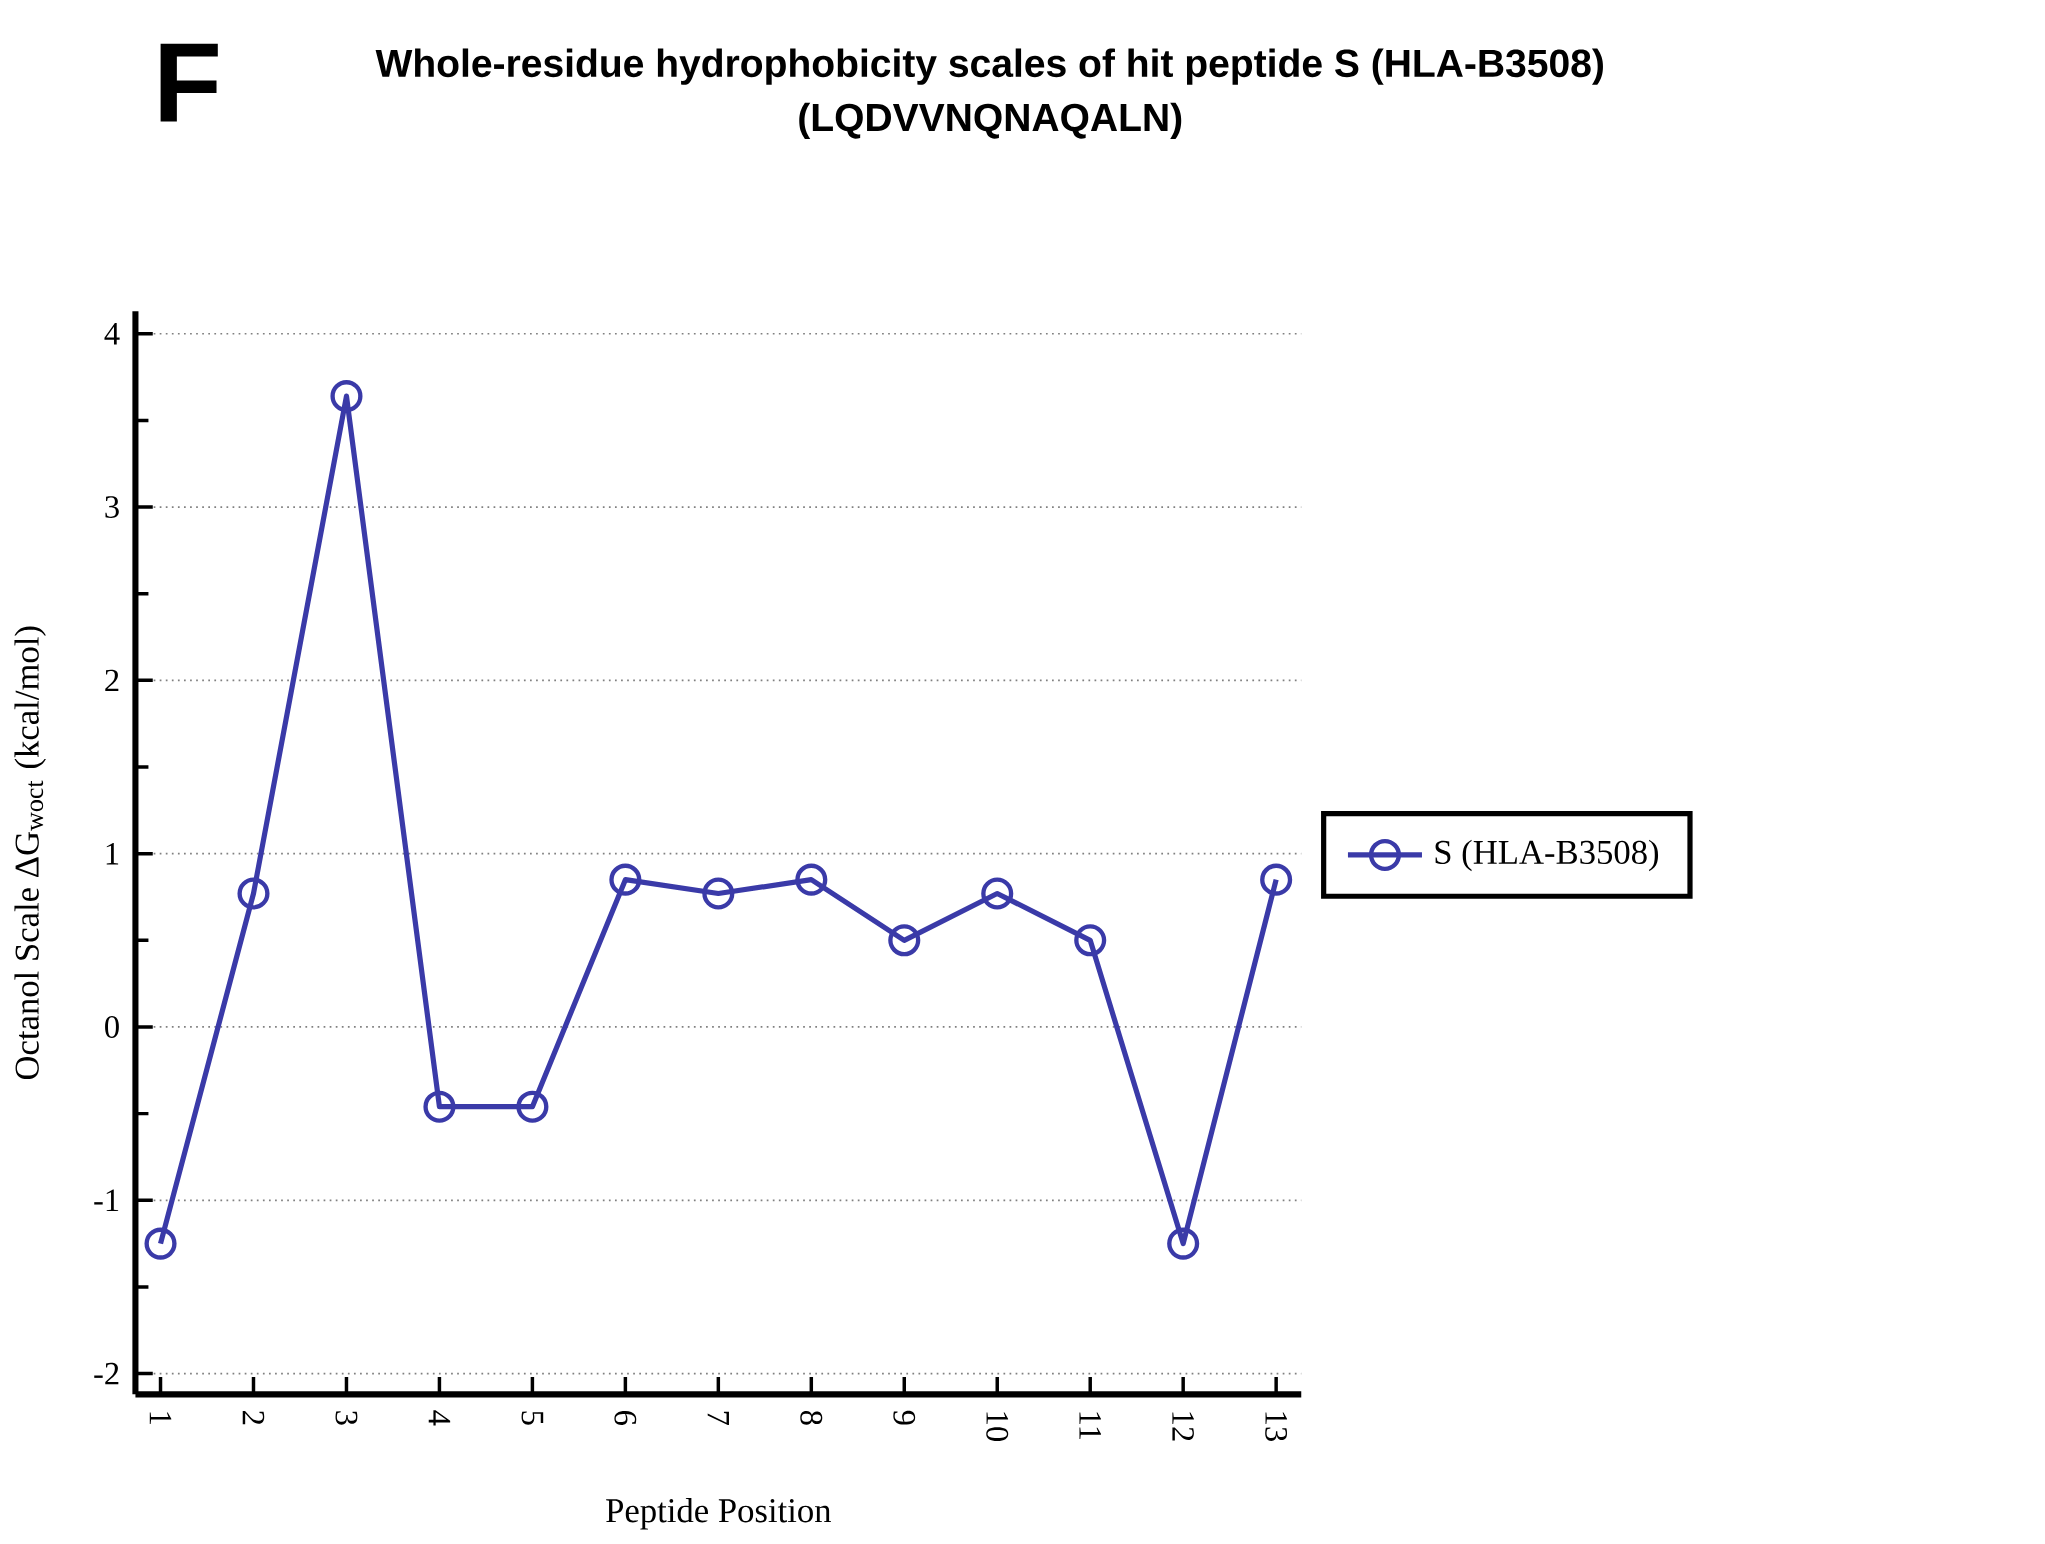 This screenshot has height=1544, width=2045. I want to click on x-tick-label: 5, so click(532, 1418).